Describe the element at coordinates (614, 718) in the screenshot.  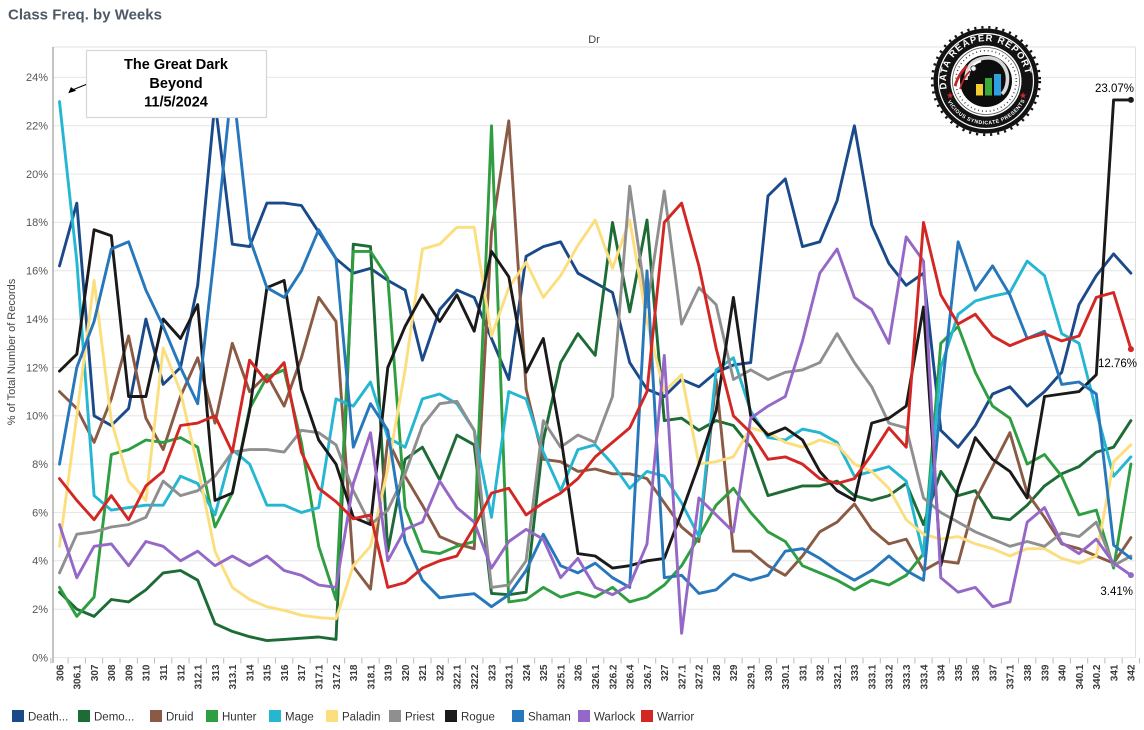
I see `svg-text: Warlock` at that location.